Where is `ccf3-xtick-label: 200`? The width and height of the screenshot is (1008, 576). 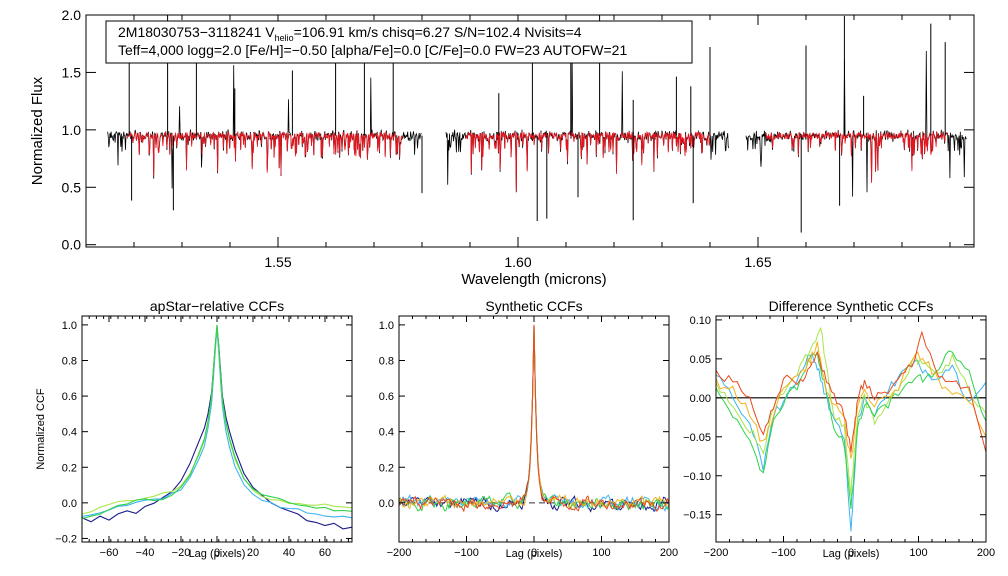
ccf3-xtick-label: 200 is located at coordinates (986, 553).